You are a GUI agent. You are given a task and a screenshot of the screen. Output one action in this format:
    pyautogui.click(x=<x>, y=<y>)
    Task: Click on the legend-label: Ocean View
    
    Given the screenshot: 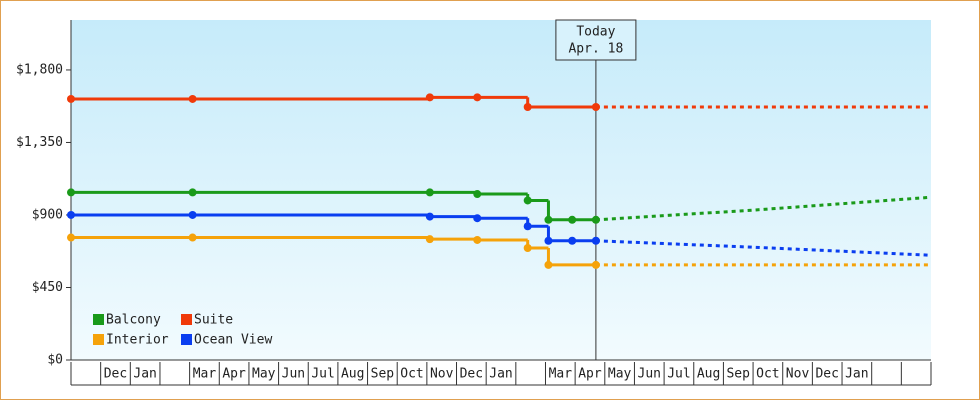 What is the action you would take?
    pyautogui.click(x=233, y=340)
    